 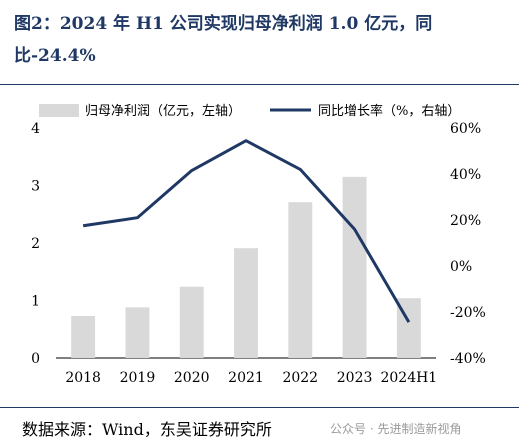 What do you see at coordinates (246, 378) in the screenshot?
I see `x-tick-label: 2021` at bounding box center [246, 378].